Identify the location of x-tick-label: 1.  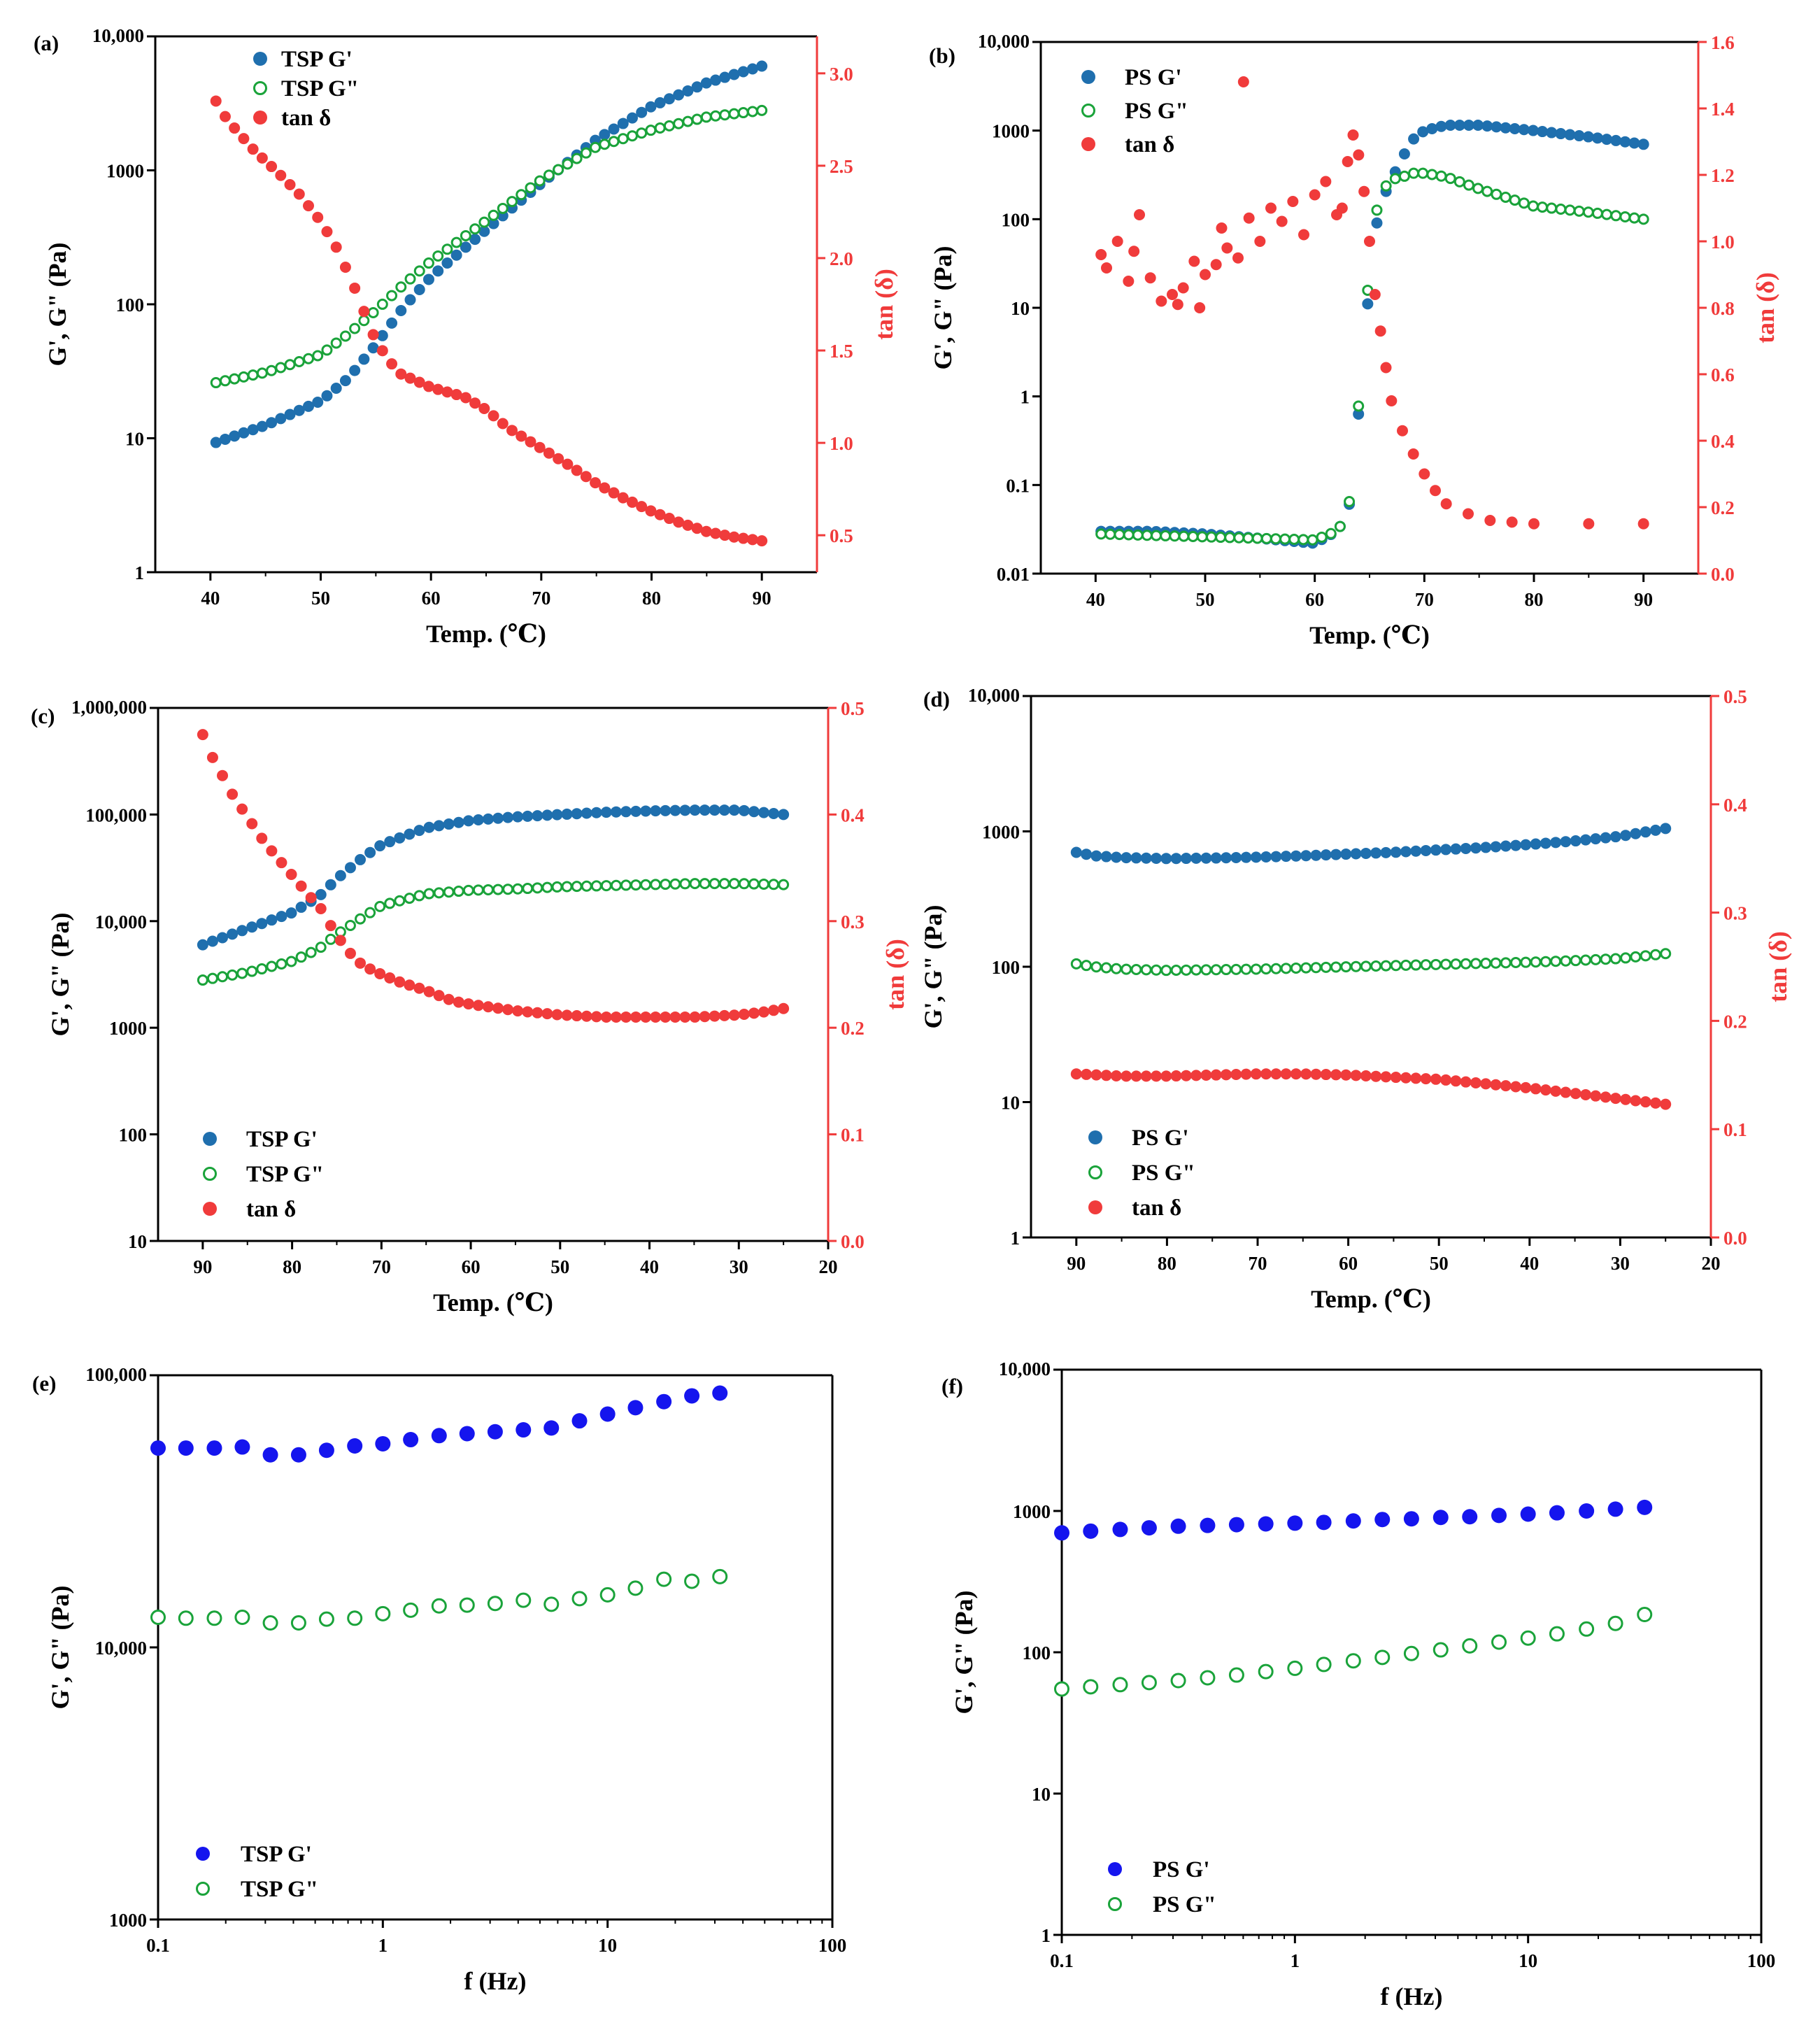
(1295, 1960).